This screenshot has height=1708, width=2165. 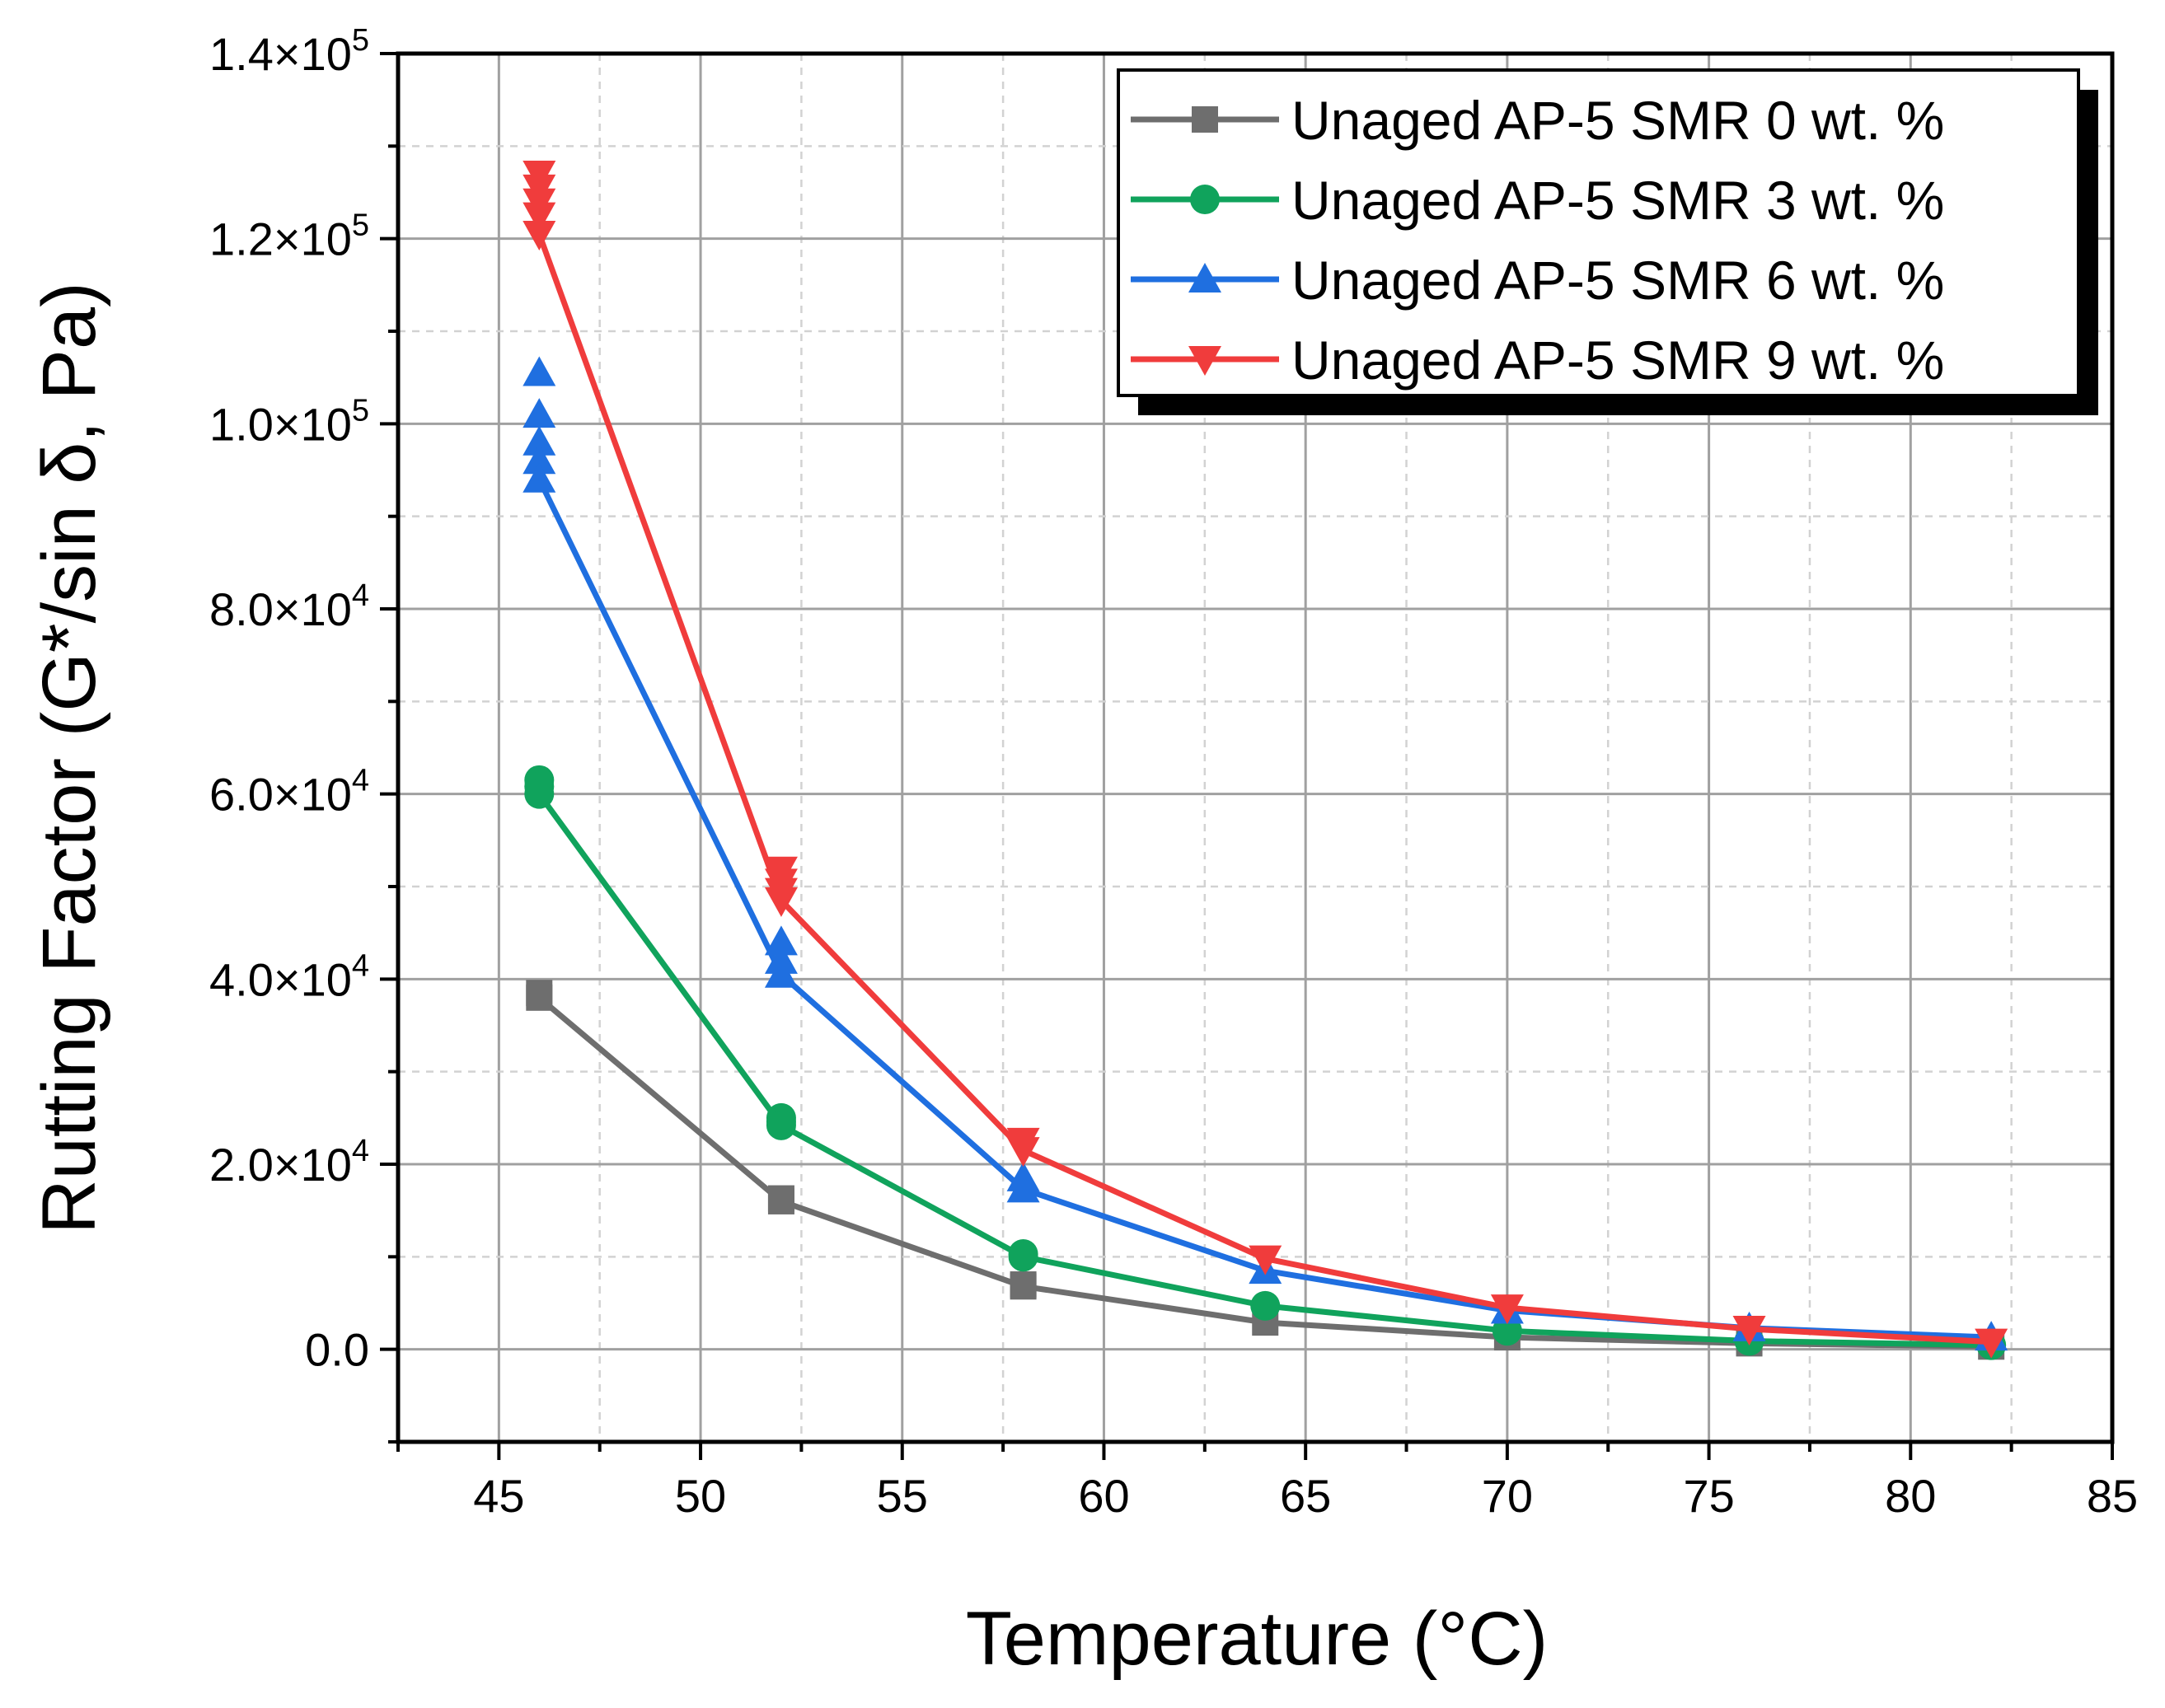 I want to click on y-tick-mantissa: 8.0×10, so click(x=281, y=609).